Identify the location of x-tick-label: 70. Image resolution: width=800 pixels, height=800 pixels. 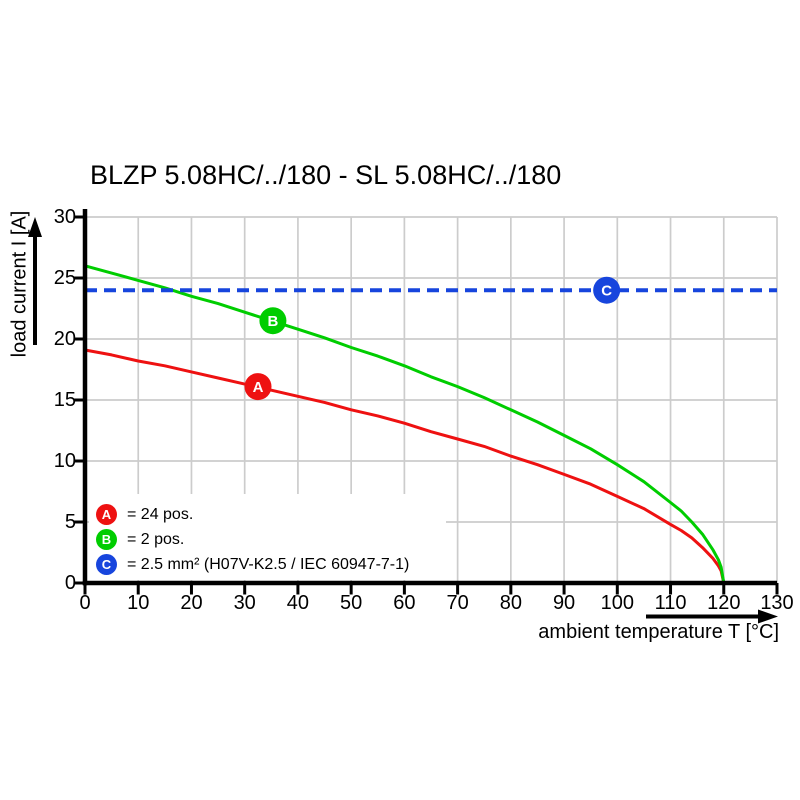
(457, 603).